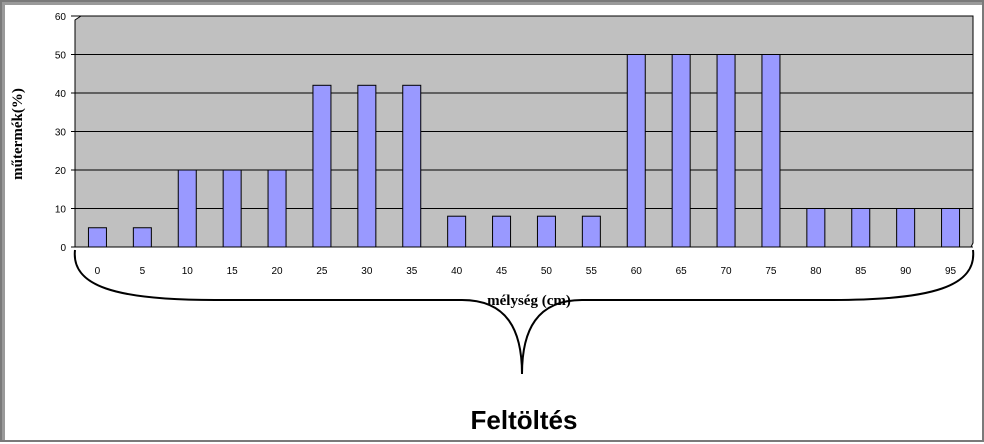 The width and height of the screenshot is (984, 444). Describe the element at coordinates (529, 301) in the screenshot. I see `x-axis-title: mélység (cm)` at that location.